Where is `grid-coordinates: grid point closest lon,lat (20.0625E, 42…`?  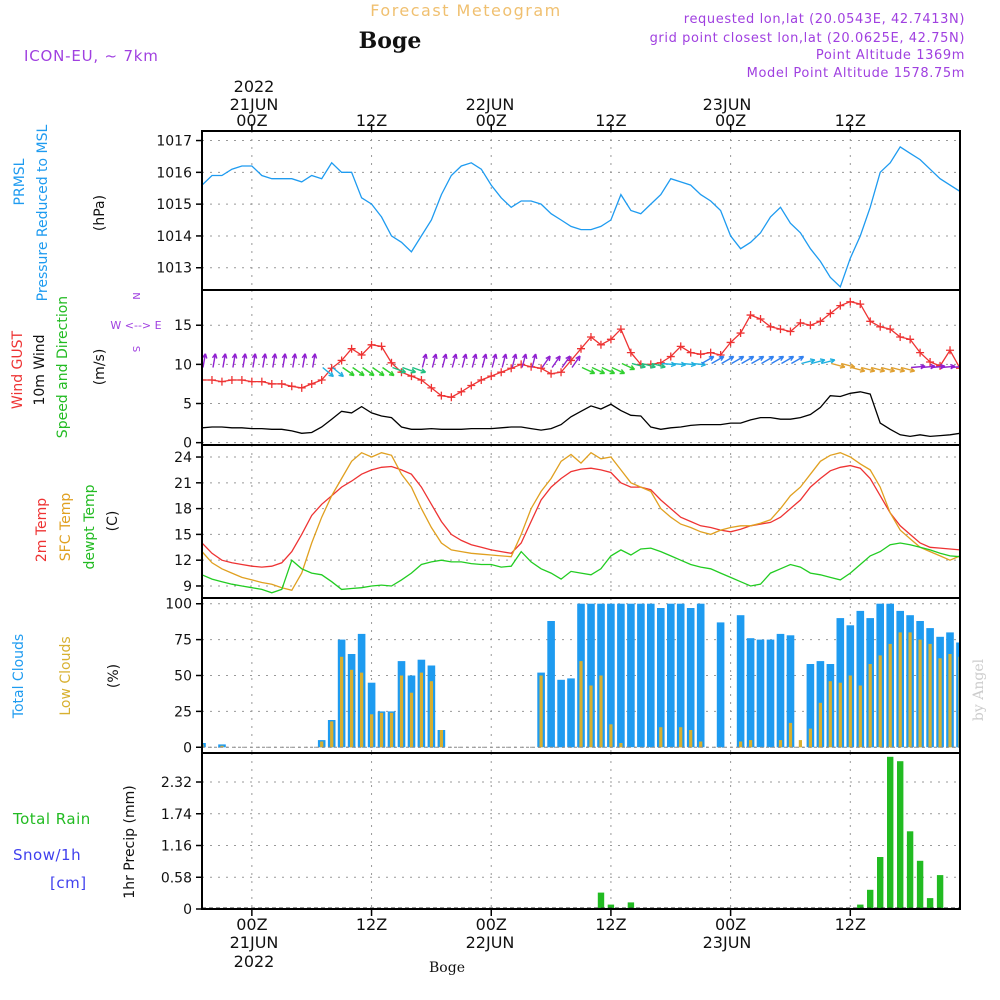
grid-coordinates: grid point closest lon,lat (20.0625E, 42… is located at coordinates (807, 38).